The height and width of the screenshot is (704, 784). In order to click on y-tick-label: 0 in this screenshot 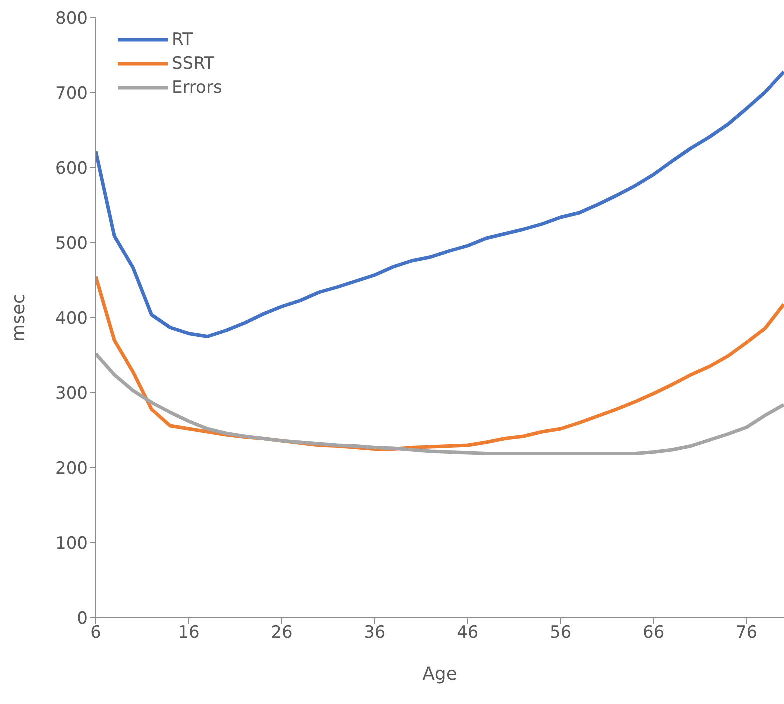, I will do `click(82, 619)`.